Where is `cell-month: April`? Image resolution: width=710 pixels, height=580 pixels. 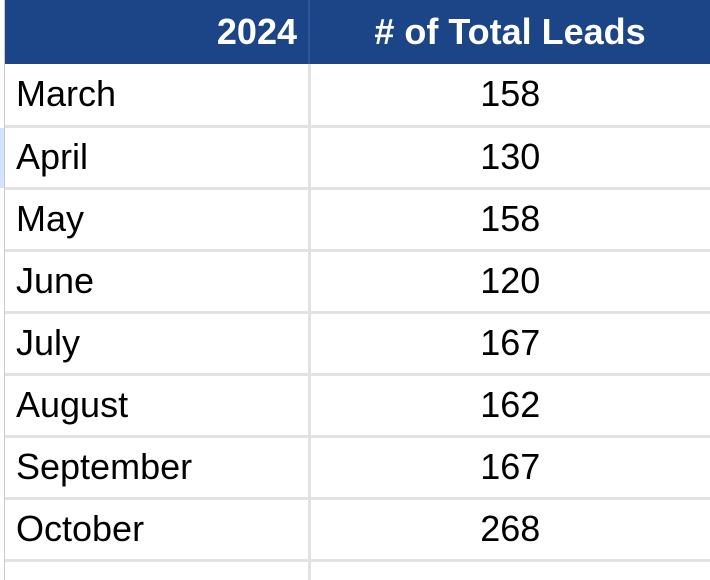
cell-month: April is located at coordinates (158, 158).